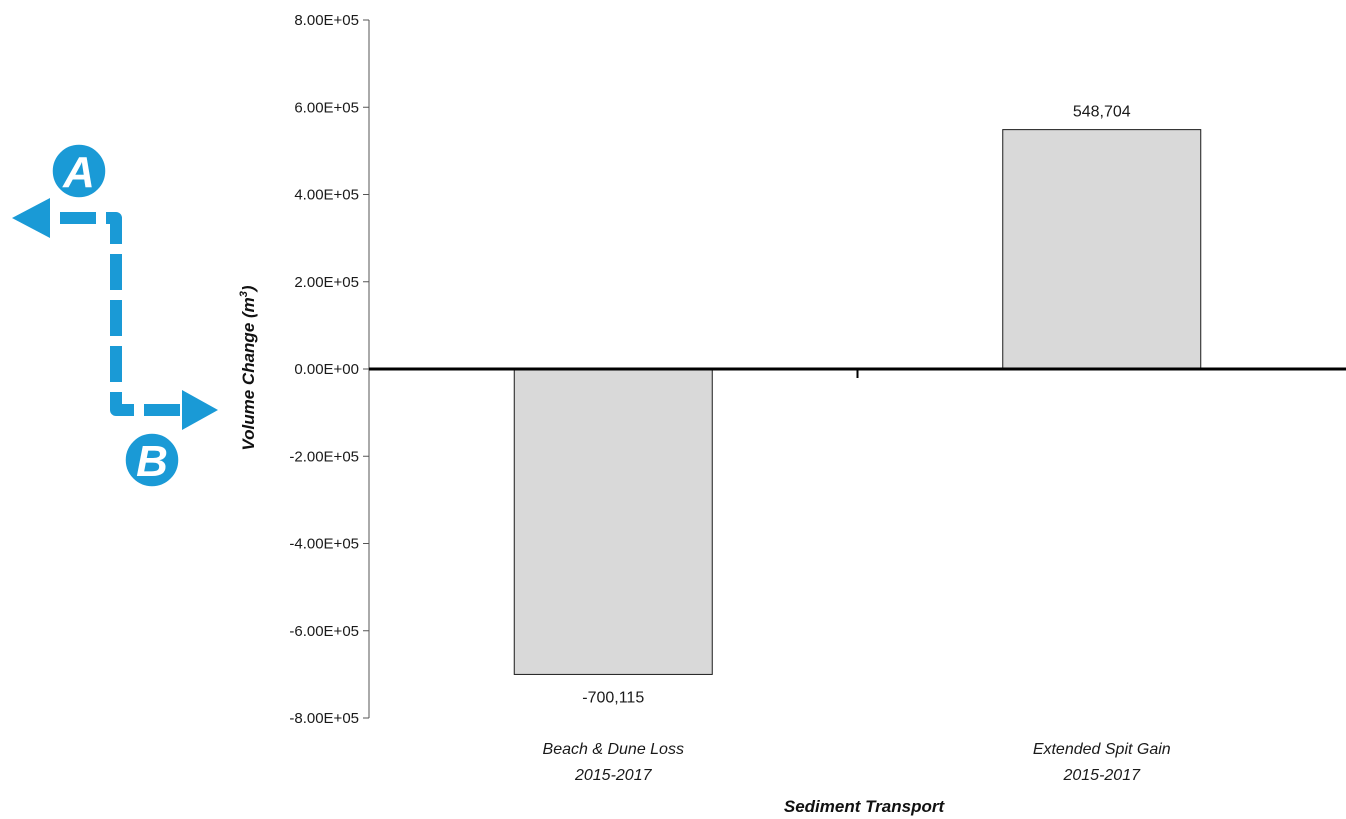  What do you see at coordinates (324, 631) in the screenshot?
I see `y-tick-label: -6.00E+05` at bounding box center [324, 631].